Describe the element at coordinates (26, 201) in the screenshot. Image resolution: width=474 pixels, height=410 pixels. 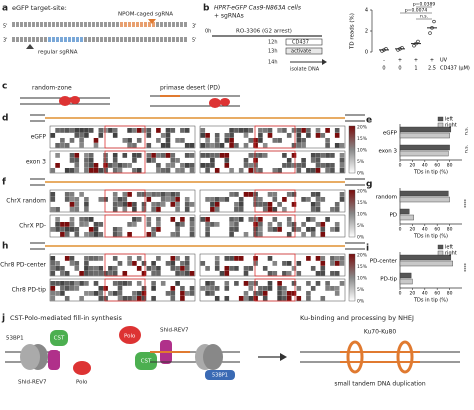
I see `label: ChrX random` at that location.